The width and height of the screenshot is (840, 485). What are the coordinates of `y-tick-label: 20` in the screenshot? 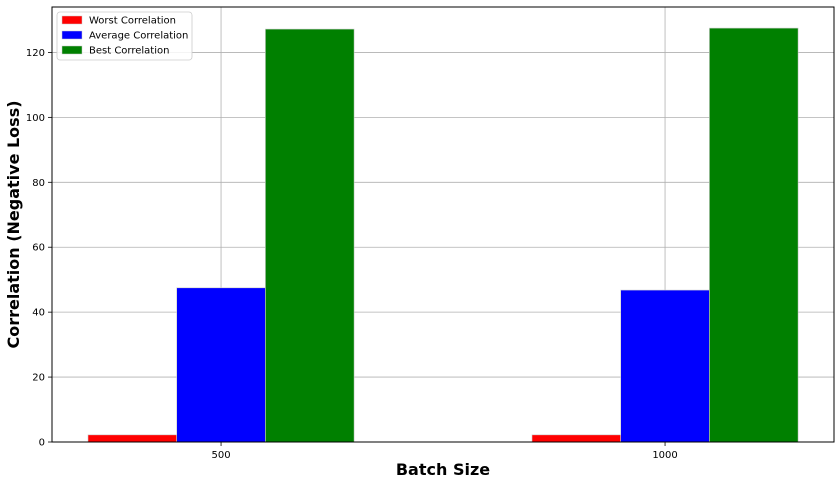 It's located at (38, 378).